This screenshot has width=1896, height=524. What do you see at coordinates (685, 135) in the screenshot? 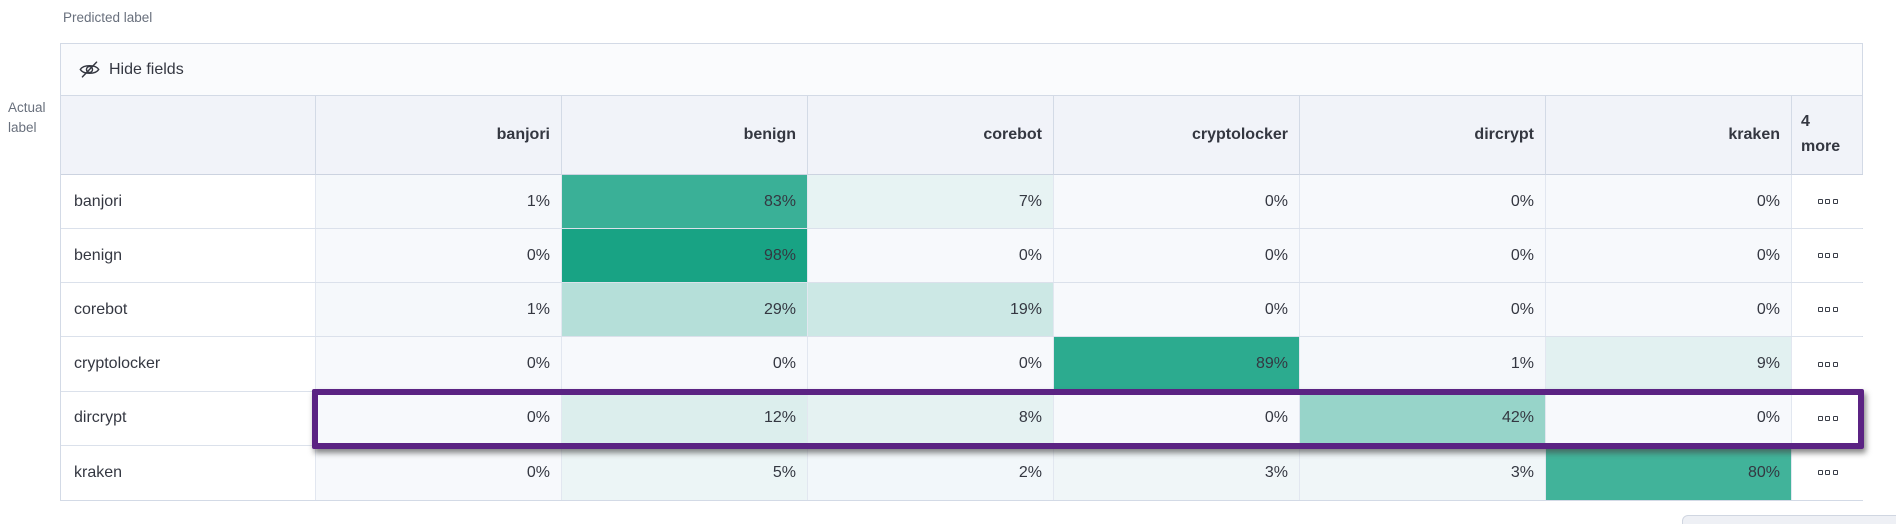
I see `column-header-benign: benign` at bounding box center [685, 135].